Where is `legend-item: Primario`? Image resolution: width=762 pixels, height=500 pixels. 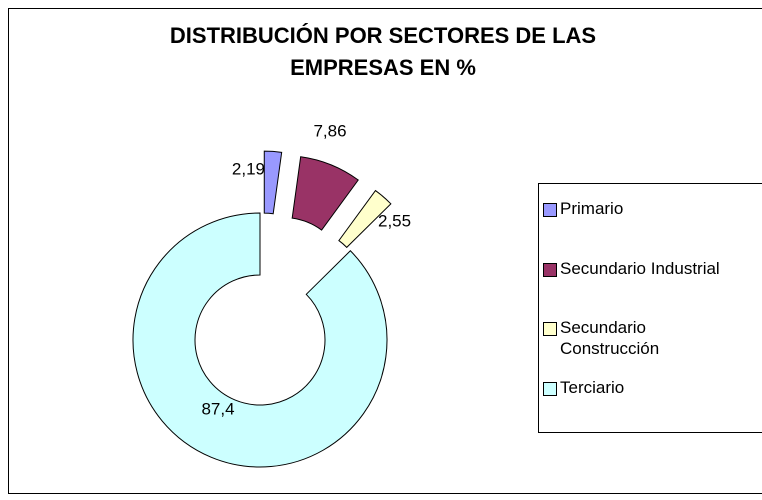
legend-item: Primario is located at coordinates (583, 208).